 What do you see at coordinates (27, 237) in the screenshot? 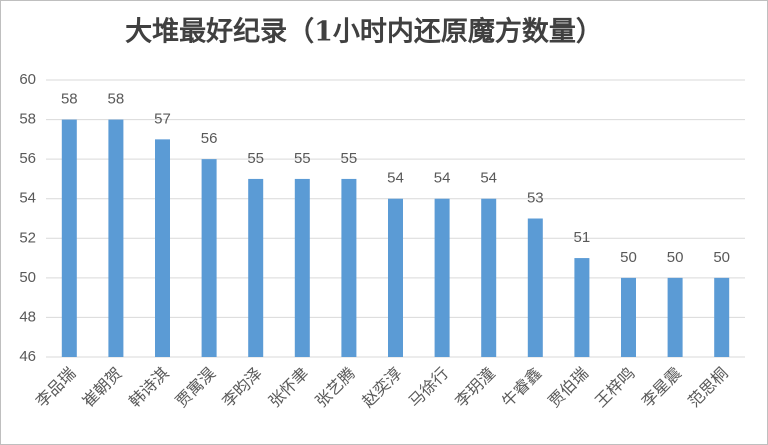
I see `y-tick-label: 52` at bounding box center [27, 237].